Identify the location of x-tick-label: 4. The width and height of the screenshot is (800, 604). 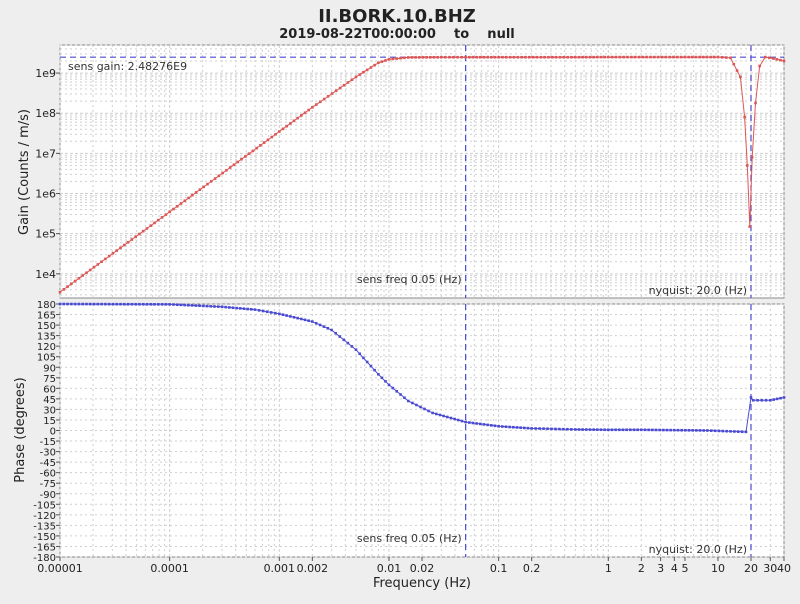
(674, 568).